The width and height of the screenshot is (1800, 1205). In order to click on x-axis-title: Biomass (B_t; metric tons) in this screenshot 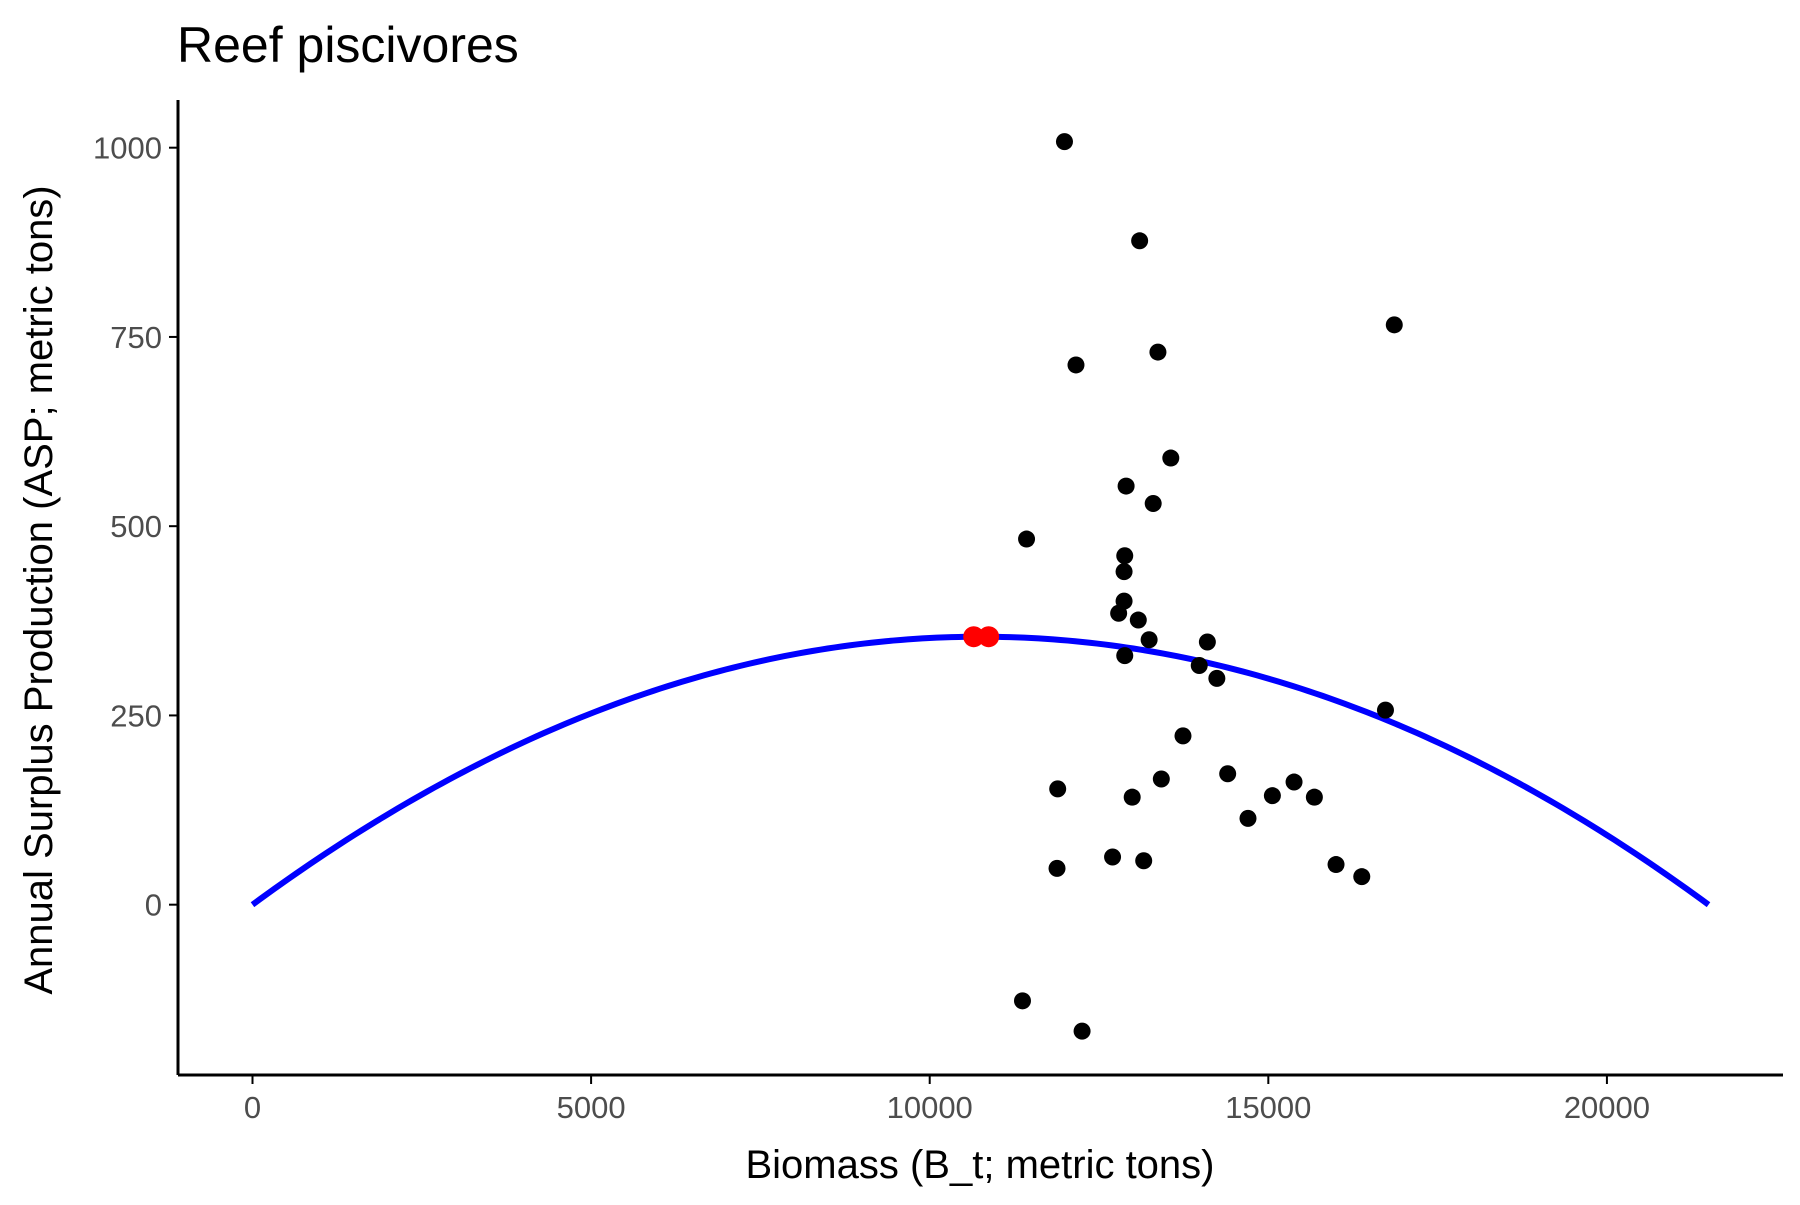, I will do `click(979, 1165)`.